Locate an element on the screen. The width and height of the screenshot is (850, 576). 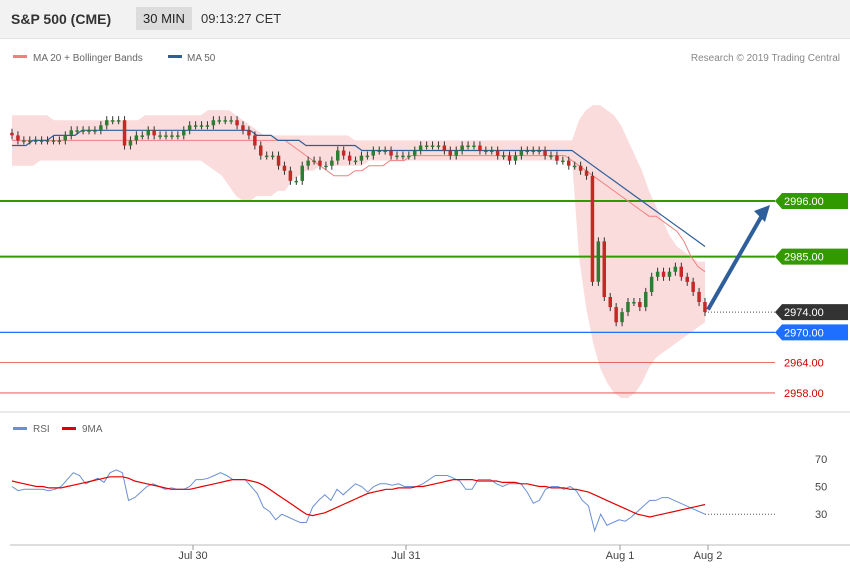
ma20-legend-swatch is located at coordinates (20, 56).